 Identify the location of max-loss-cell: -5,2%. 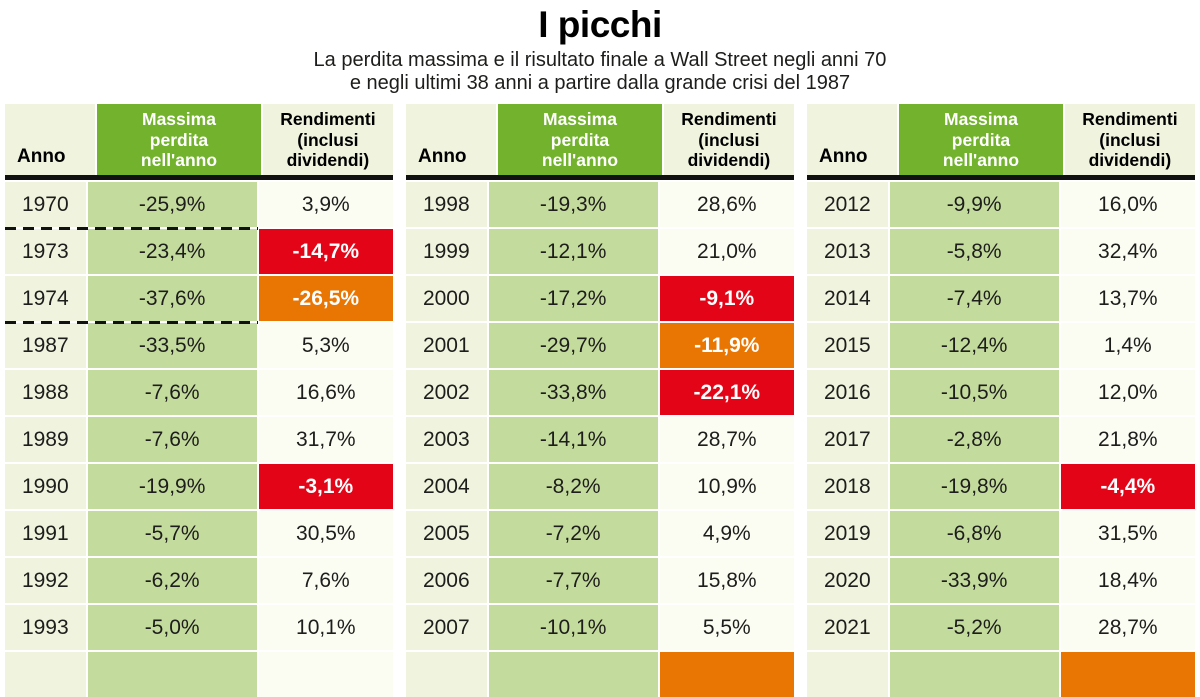
(974, 628).